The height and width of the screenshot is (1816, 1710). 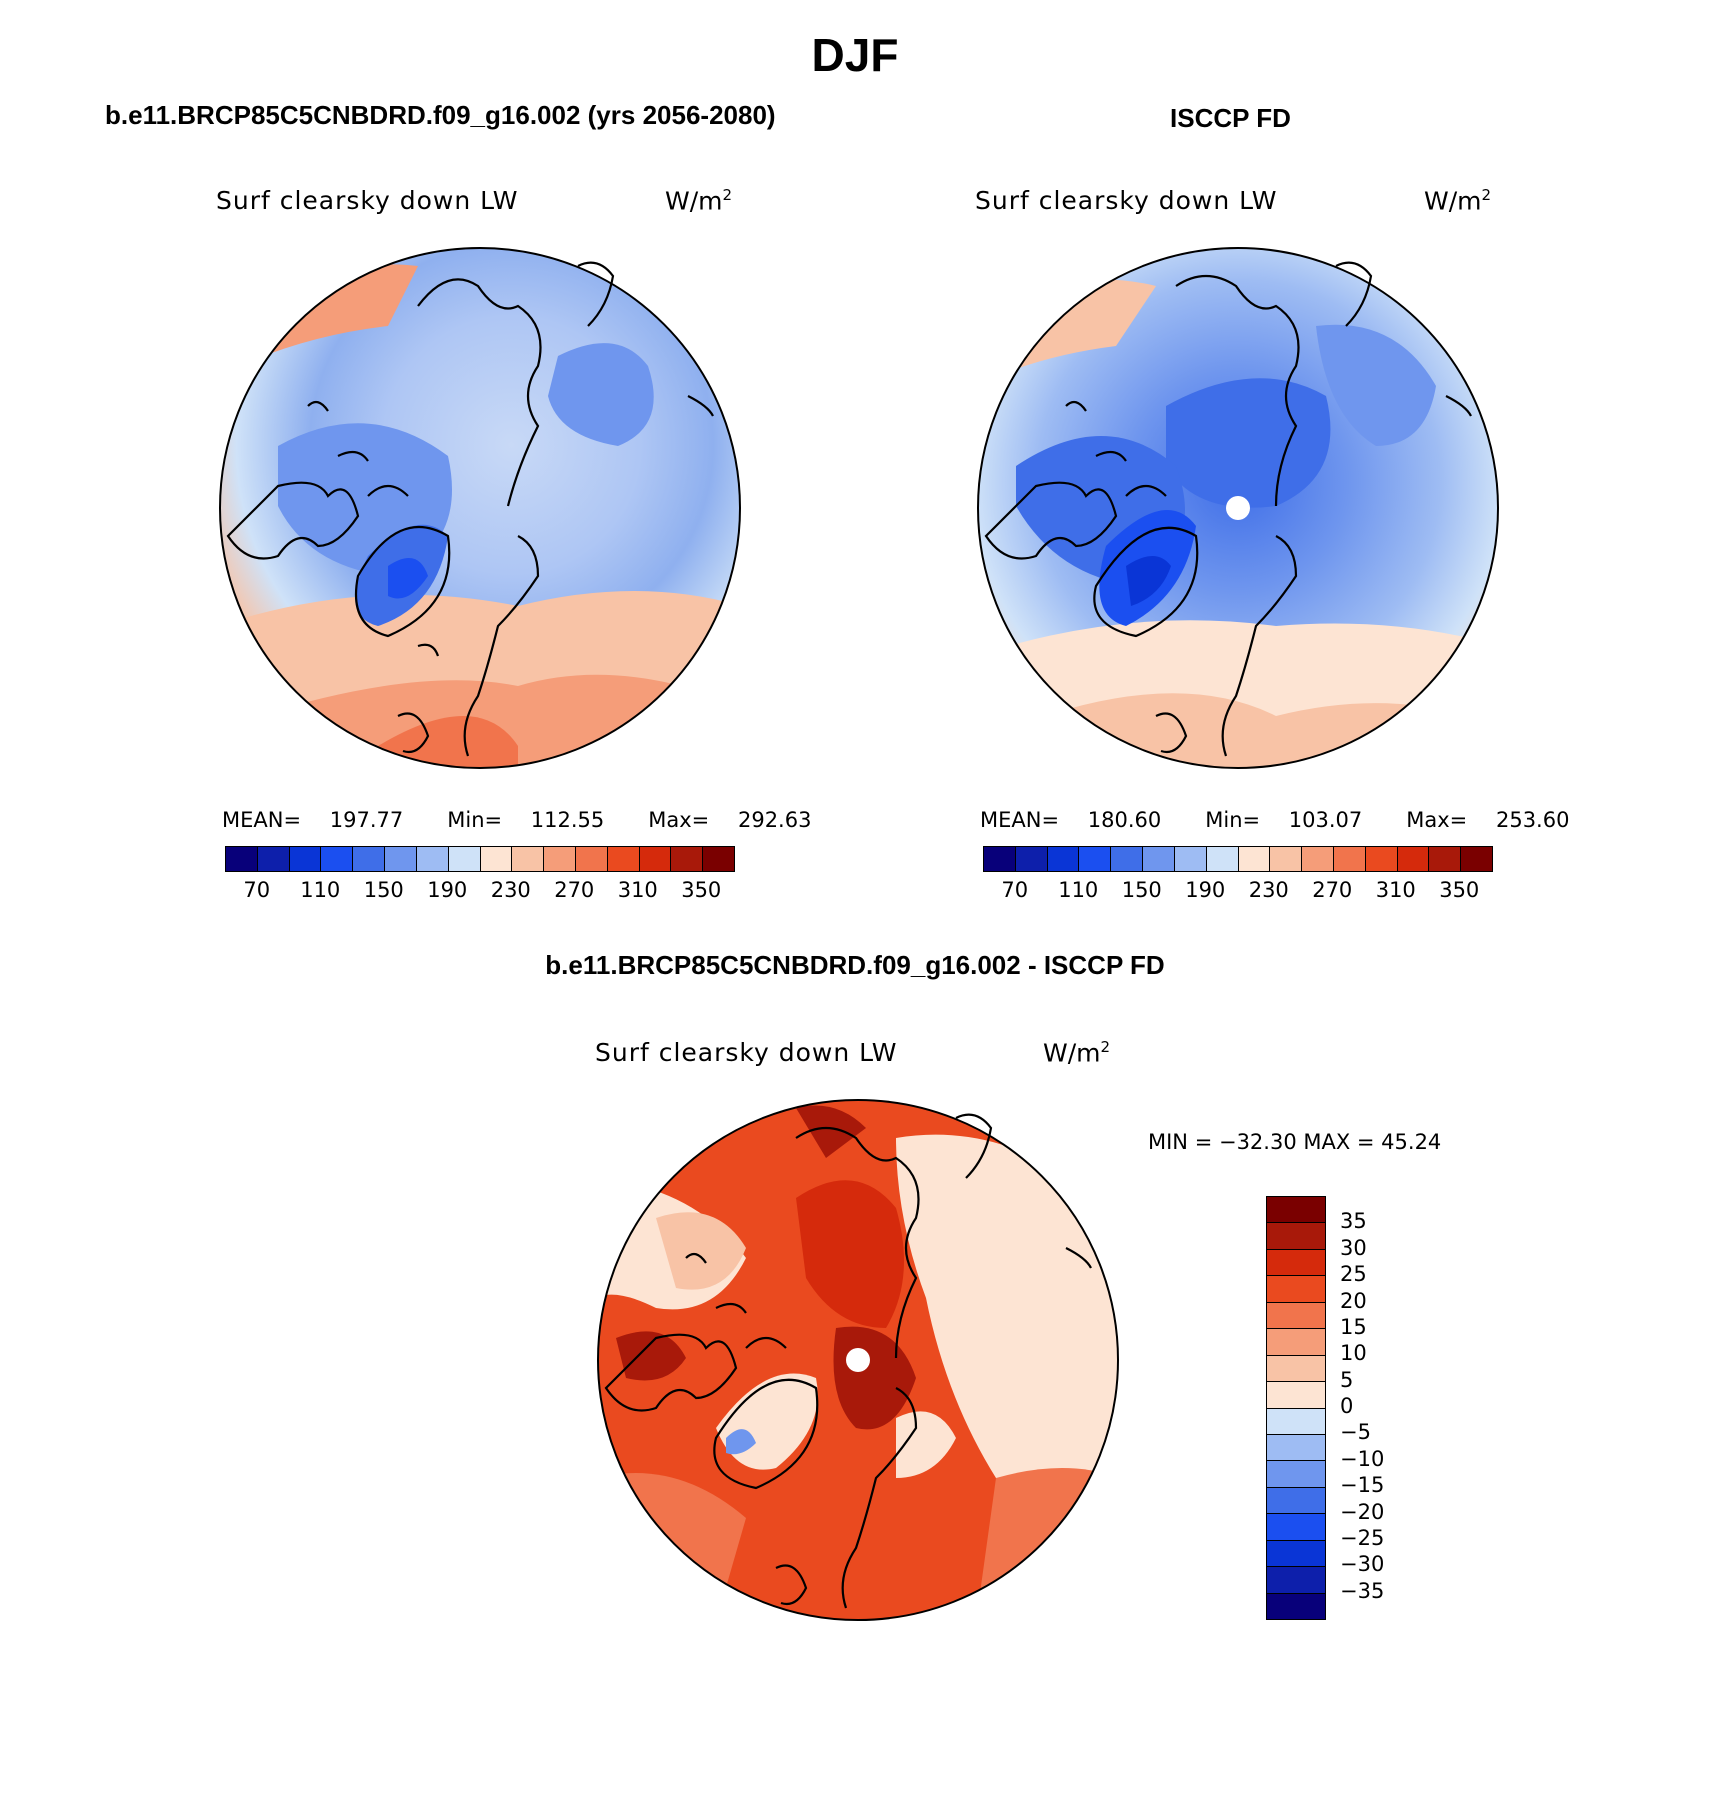 What do you see at coordinates (831, 1131) in the screenshot?
I see `diff-strong-positive-north` at bounding box center [831, 1131].